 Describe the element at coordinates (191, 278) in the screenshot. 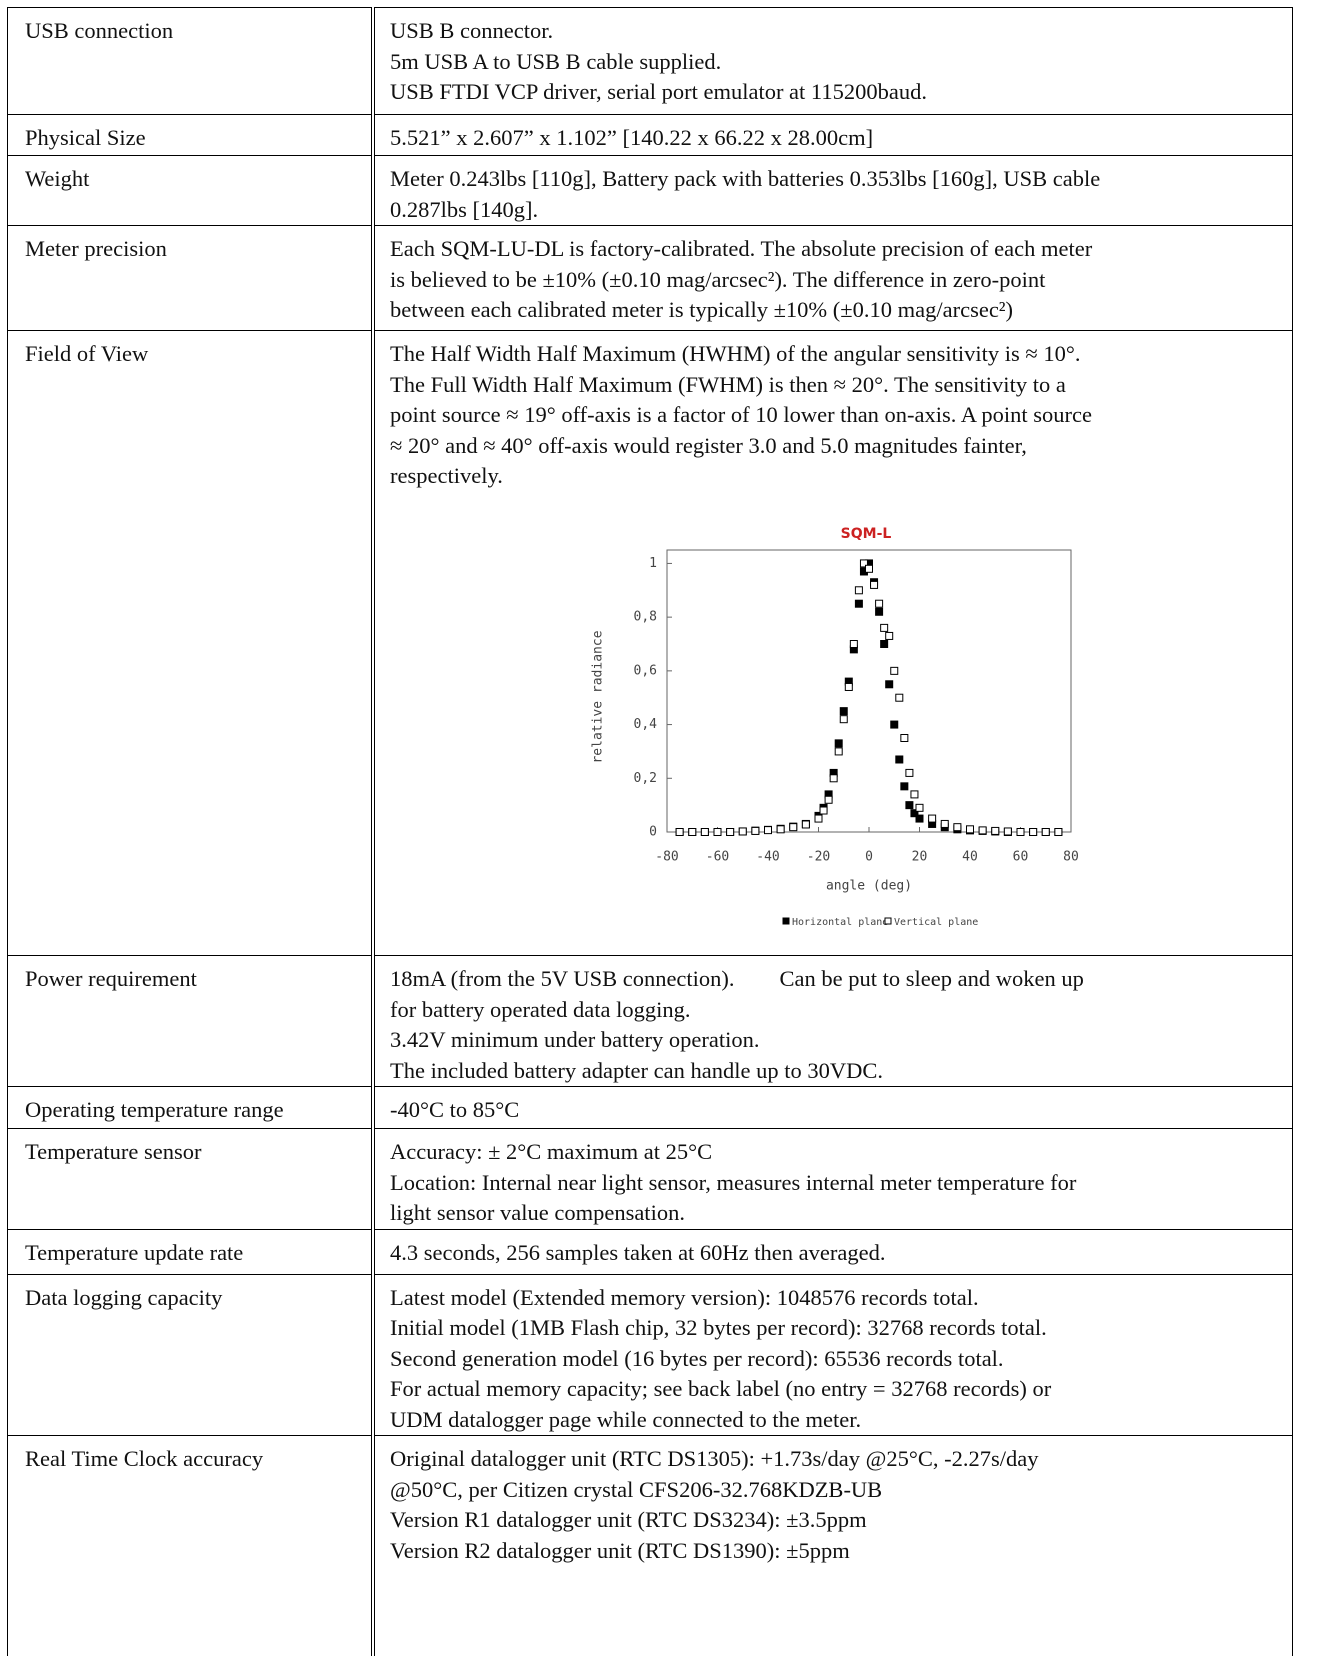

I see `row-label: Meter precision` at that location.